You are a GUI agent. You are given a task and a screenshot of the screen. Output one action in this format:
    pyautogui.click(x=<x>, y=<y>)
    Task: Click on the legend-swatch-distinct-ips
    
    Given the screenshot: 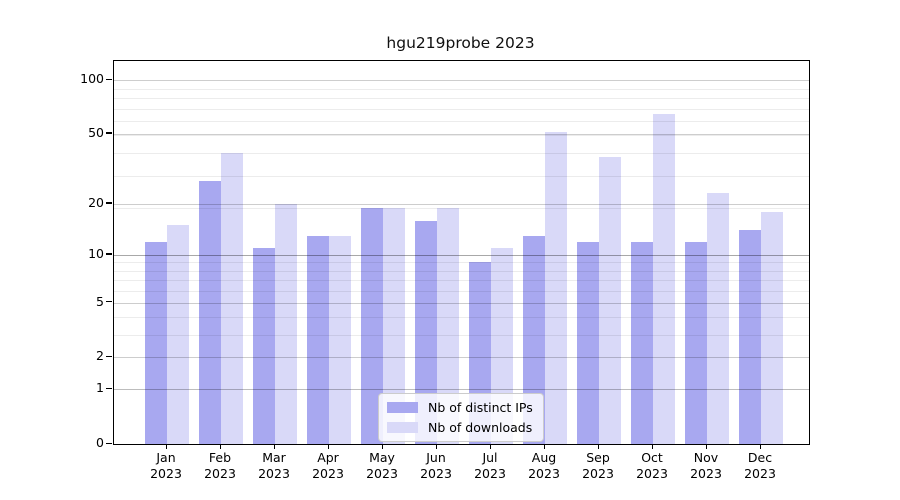 What is the action you would take?
    pyautogui.click(x=402, y=407)
    